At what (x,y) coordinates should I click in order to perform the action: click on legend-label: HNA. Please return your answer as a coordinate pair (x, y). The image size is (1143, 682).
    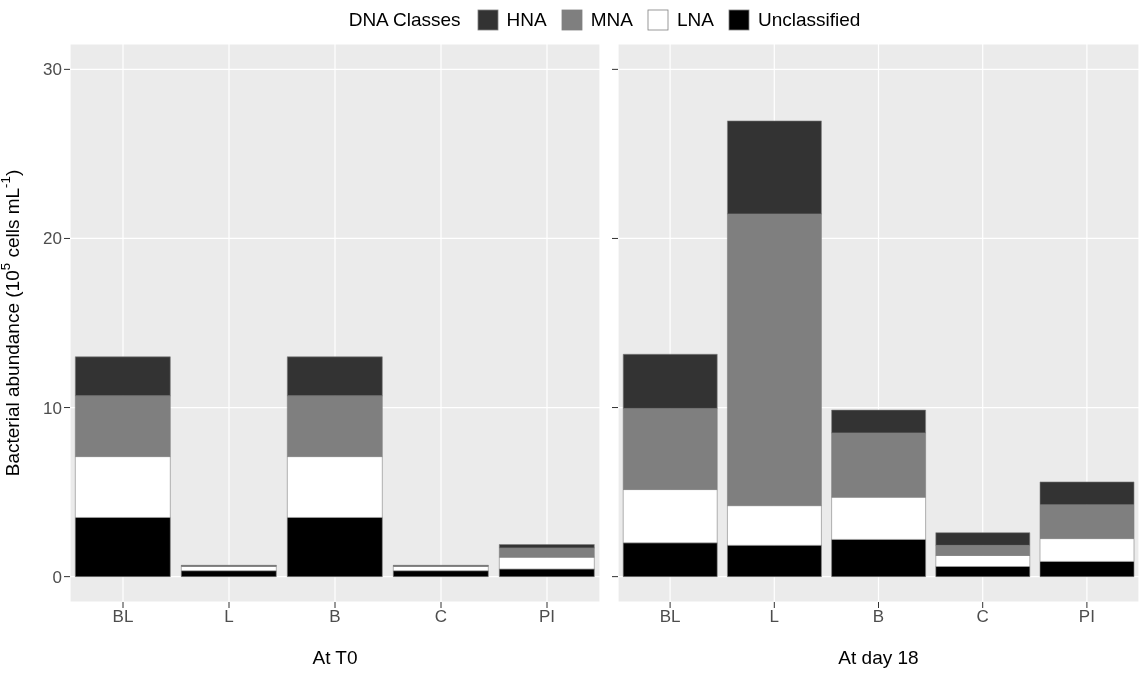
    Looking at the image, I should click on (526, 20).